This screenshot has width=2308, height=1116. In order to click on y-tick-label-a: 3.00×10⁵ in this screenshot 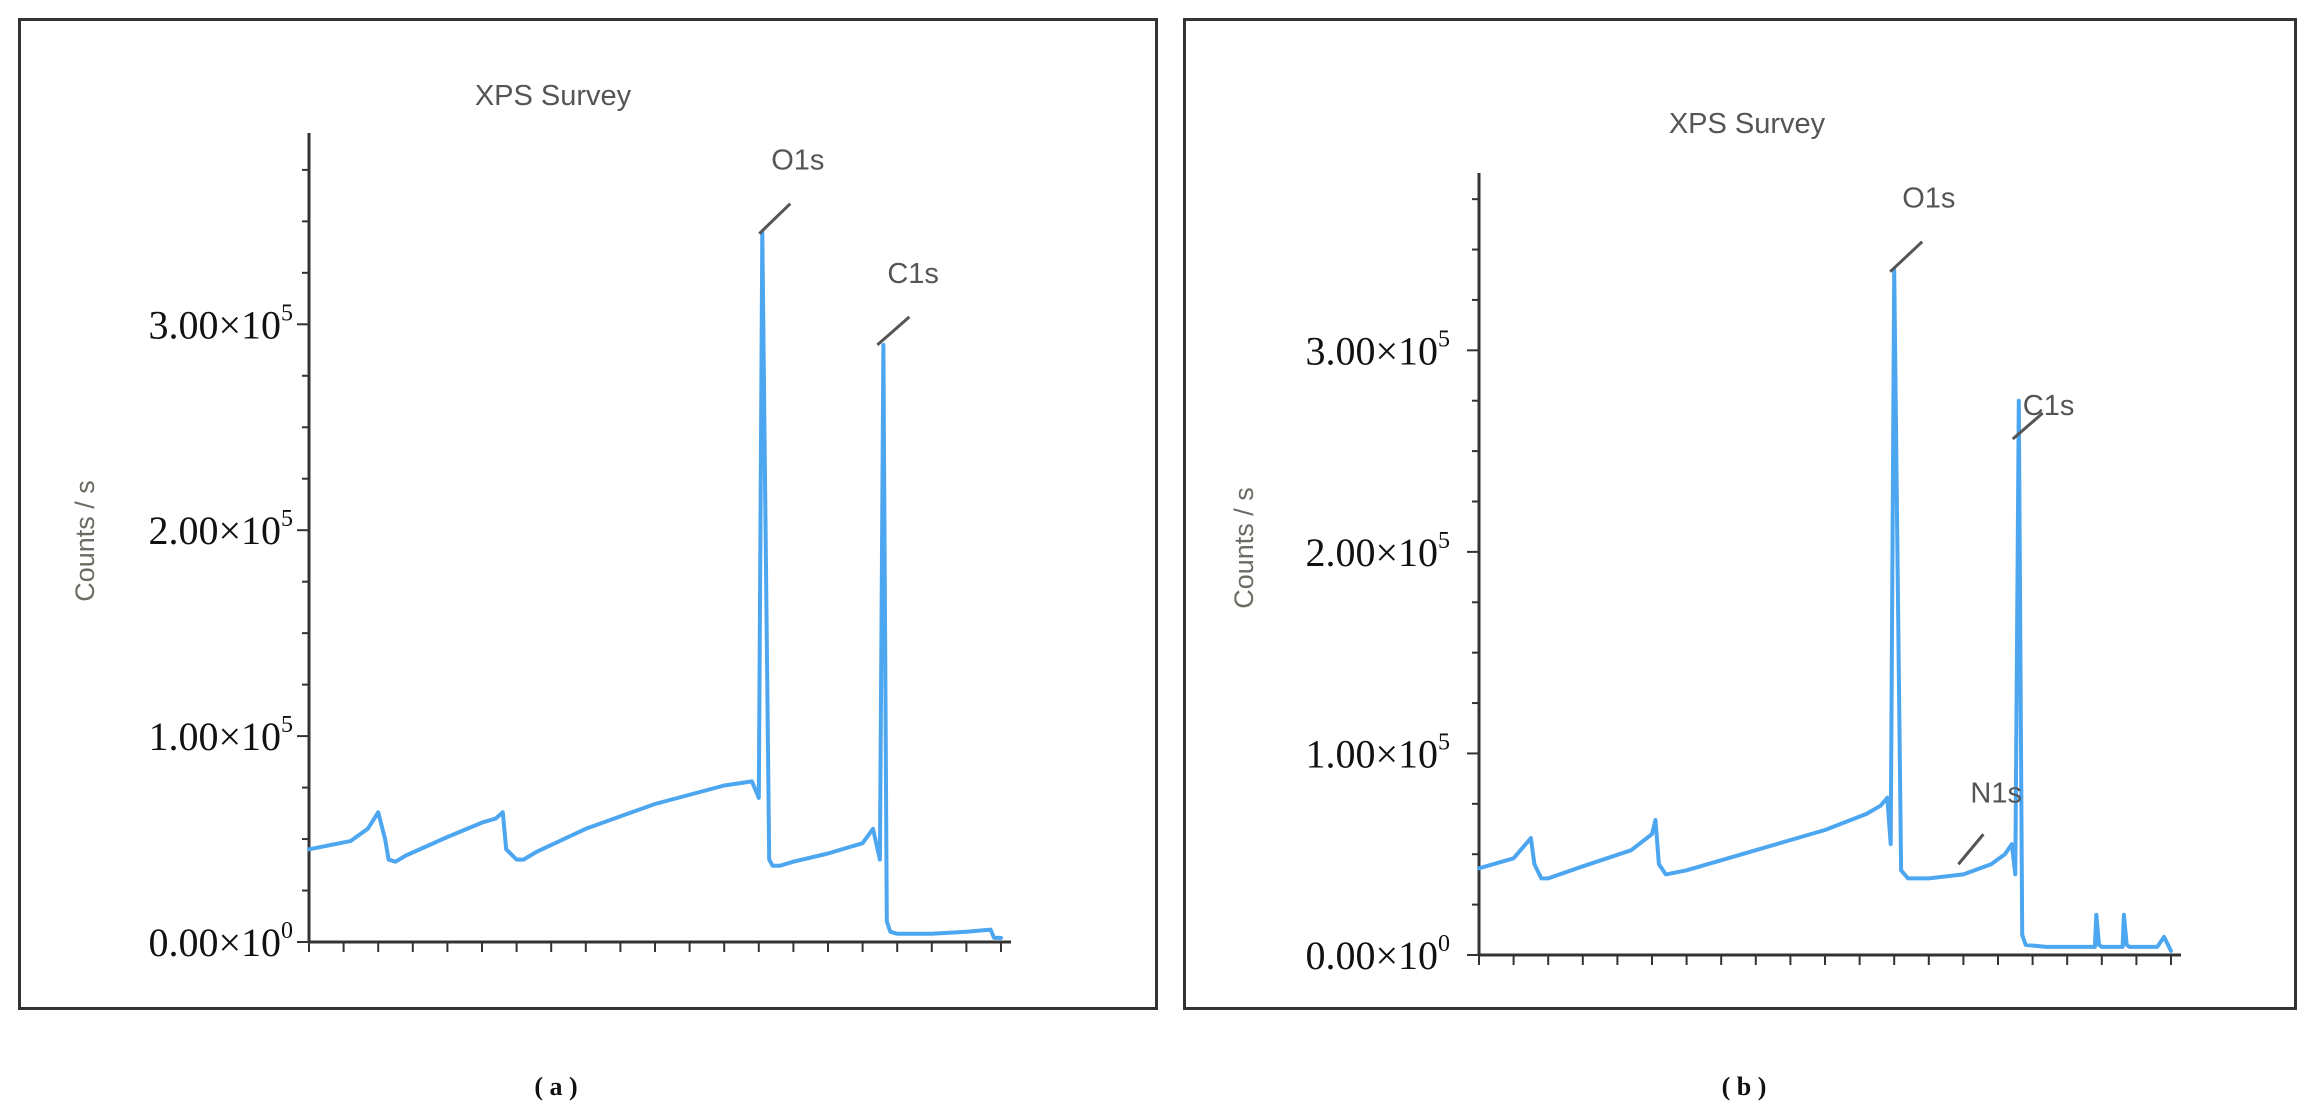, I will do `click(220, 323)`.